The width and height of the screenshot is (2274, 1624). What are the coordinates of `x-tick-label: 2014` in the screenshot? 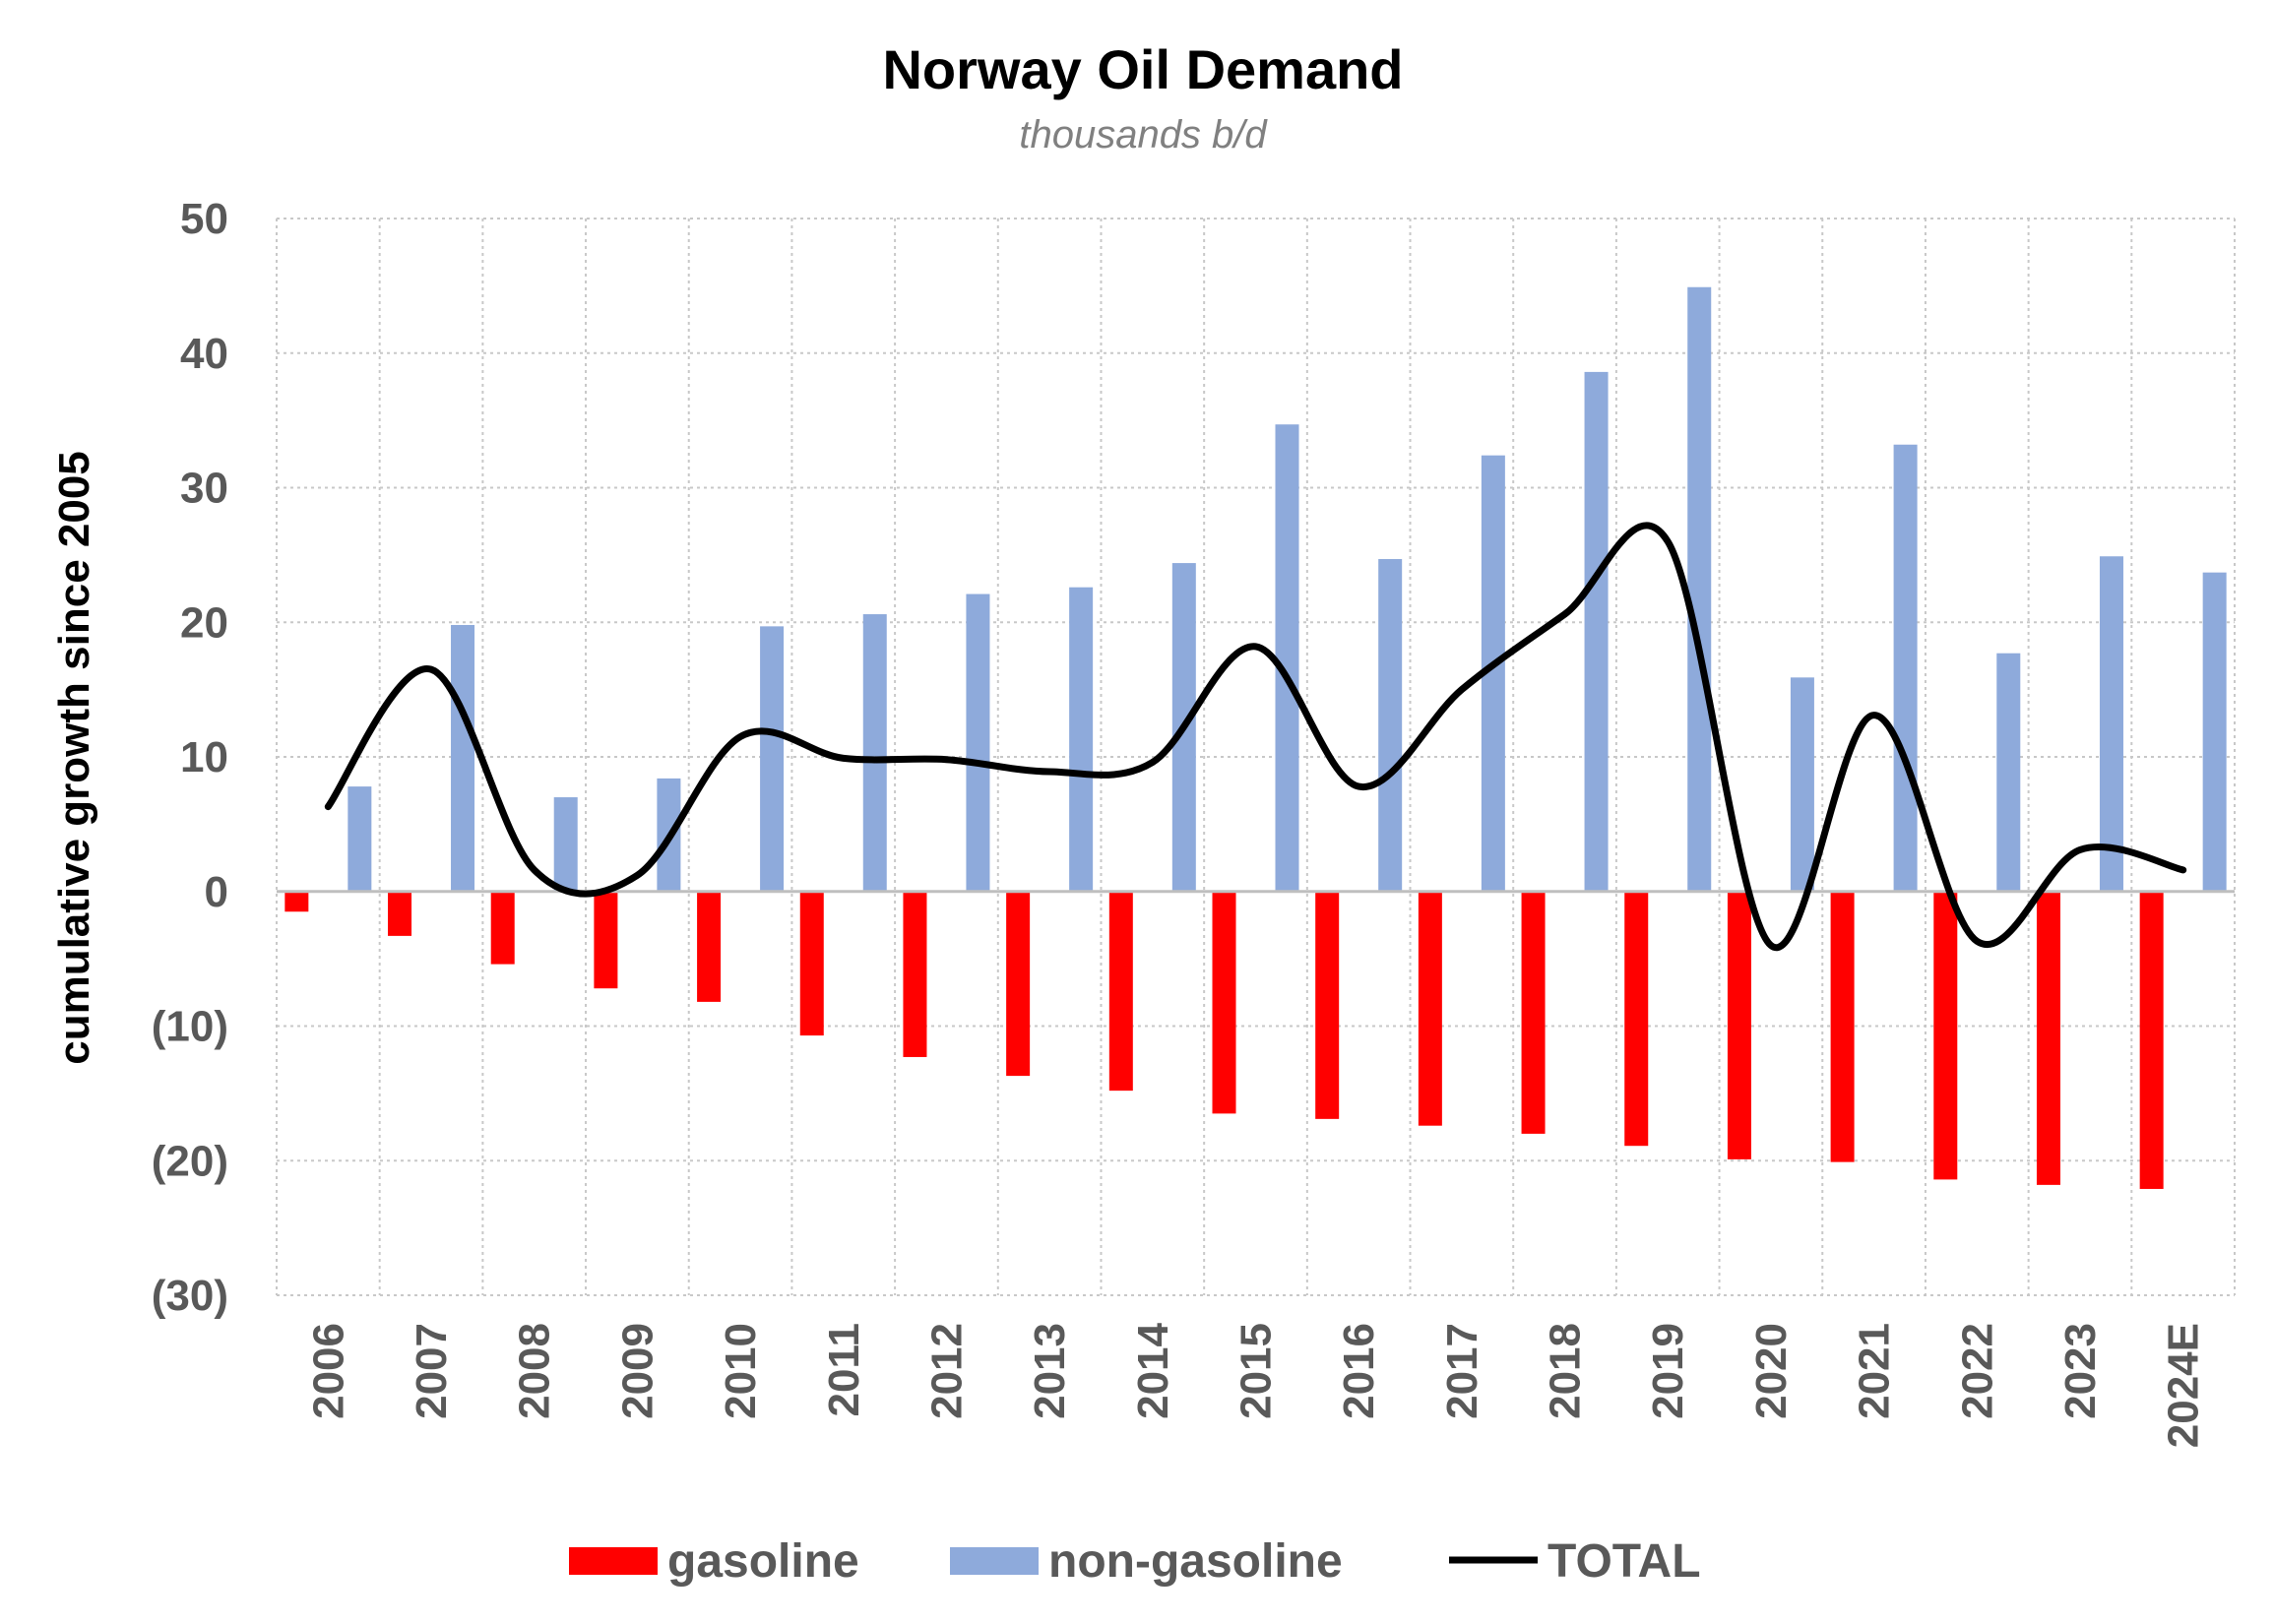 It's located at (1153, 1370).